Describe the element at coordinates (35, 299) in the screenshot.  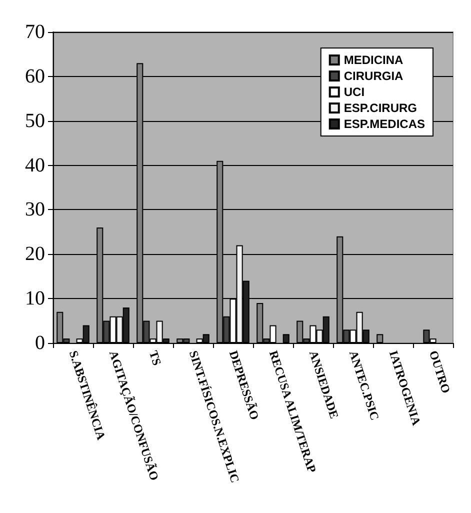
I see `y-tick-label: 10` at that location.